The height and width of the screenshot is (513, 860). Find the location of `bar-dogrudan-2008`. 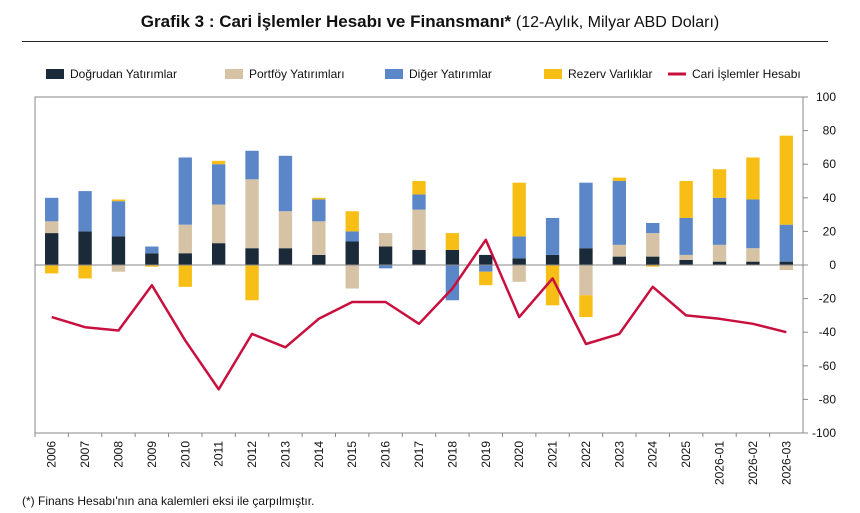

bar-dogrudan-2008 is located at coordinates (118, 250).